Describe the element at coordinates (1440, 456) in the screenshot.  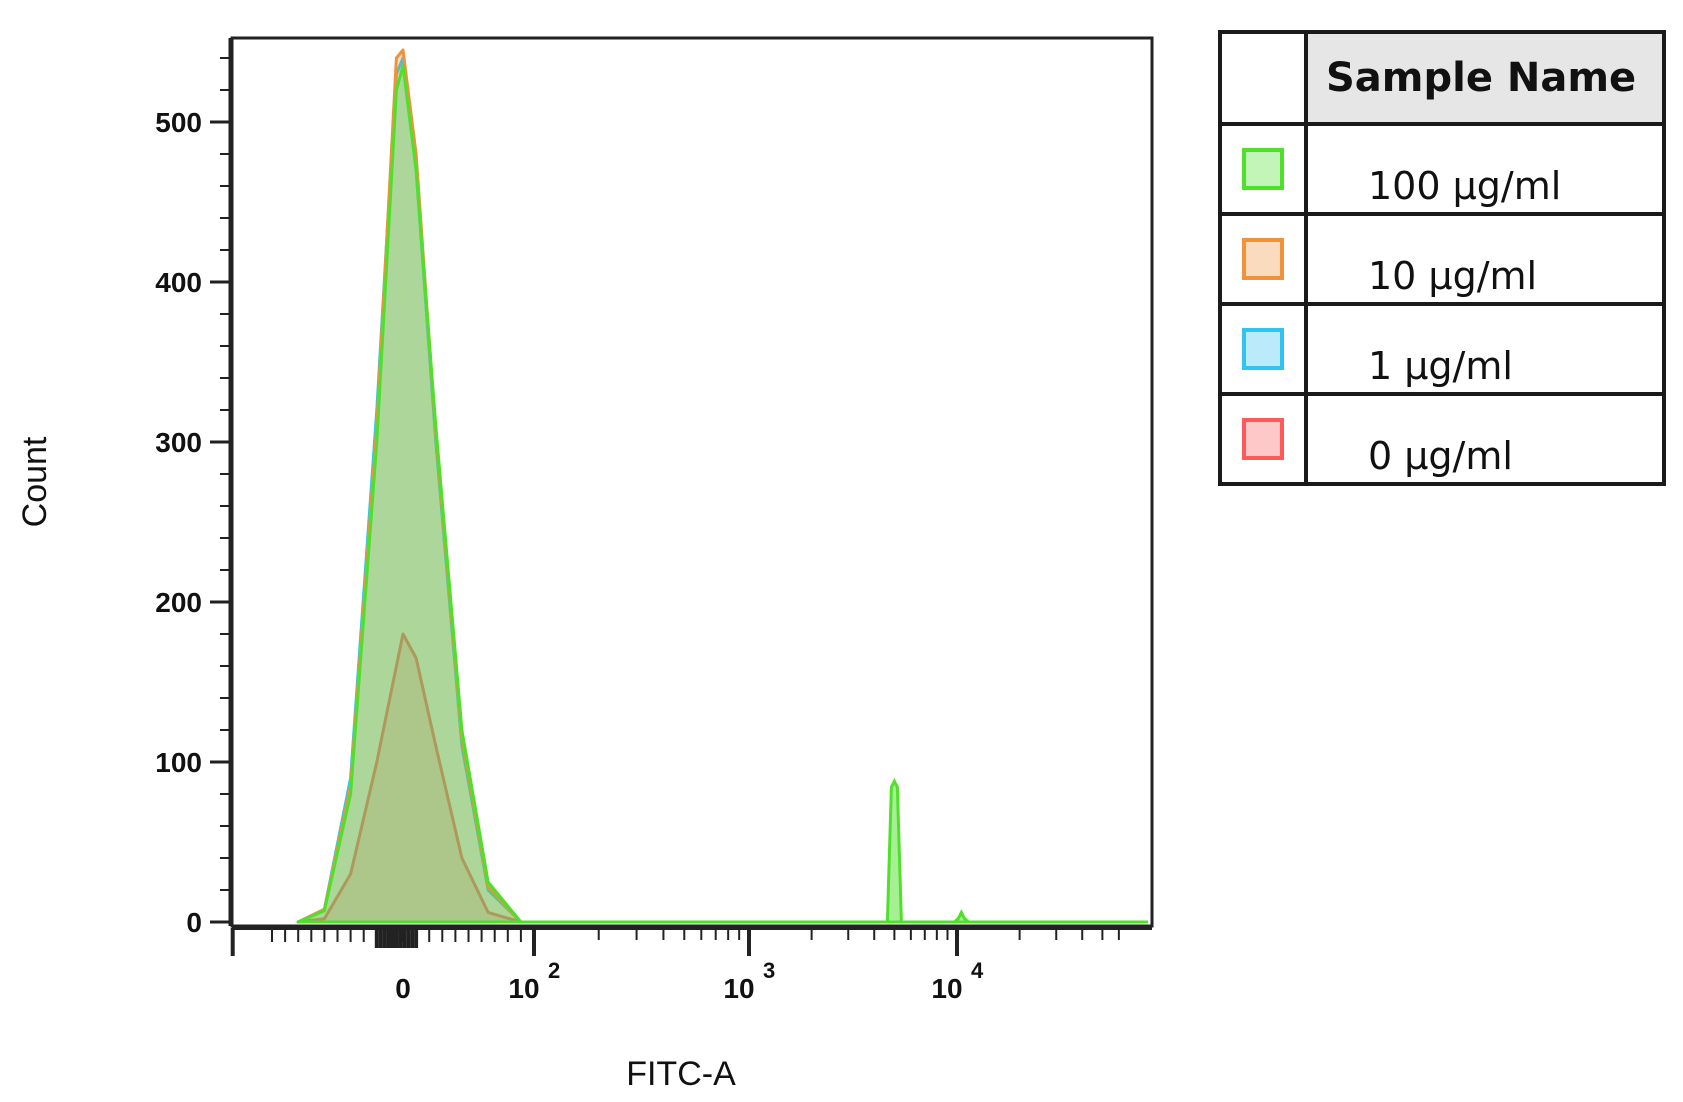
I see `legend-label: 0 µg/ml` at that location.